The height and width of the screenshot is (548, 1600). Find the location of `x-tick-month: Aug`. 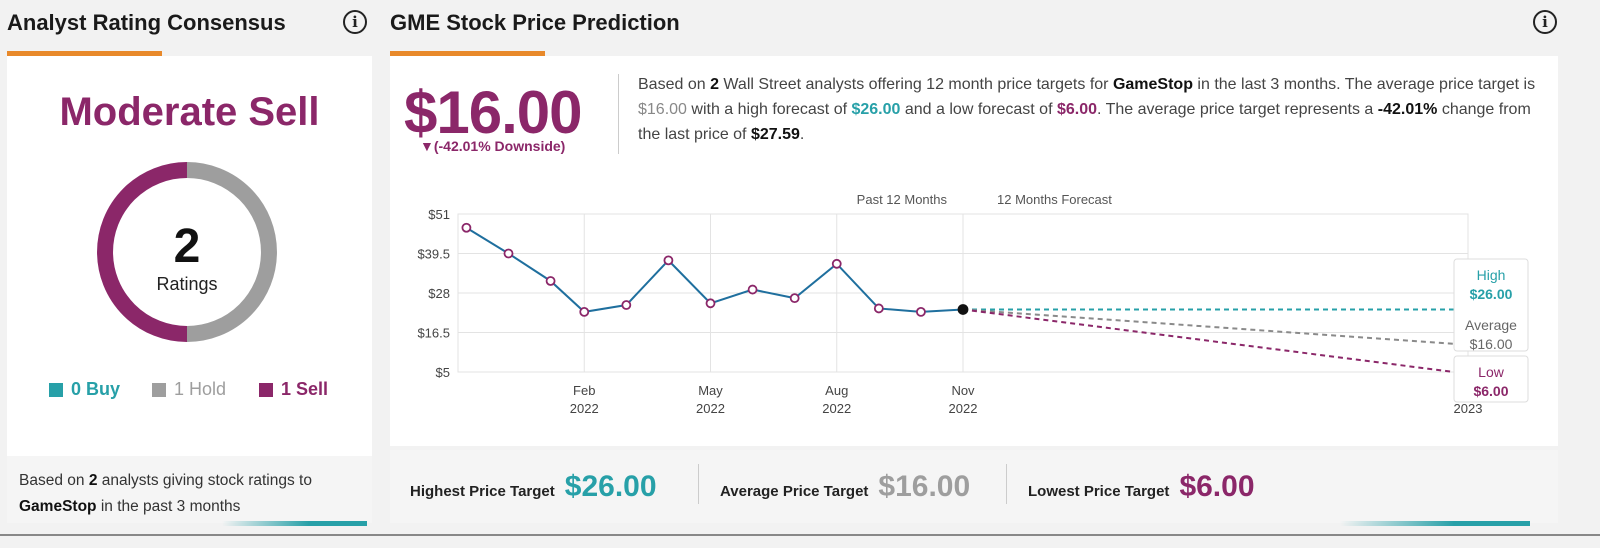

x-tick-month: Aug is located at coordinates (836, 390).